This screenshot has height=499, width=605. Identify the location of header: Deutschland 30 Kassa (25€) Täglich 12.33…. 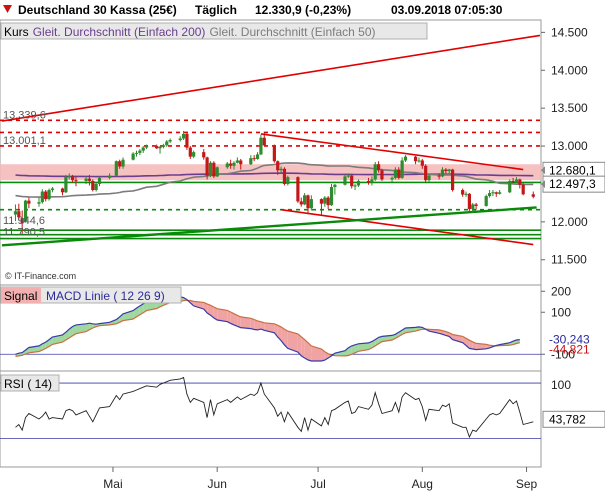
(253, 10).